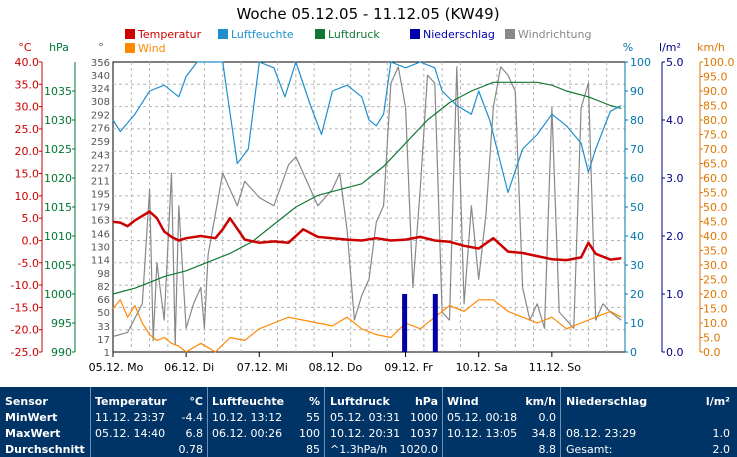  I want to click on wind-axis-tick-label: 100.0, so click(719, 62).